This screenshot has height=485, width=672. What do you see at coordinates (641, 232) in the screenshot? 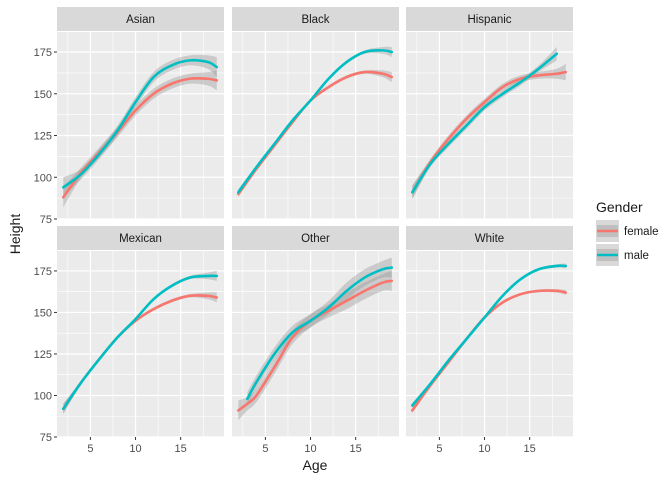
I see `legend-label-female: female` at bounding box center [641, 232].